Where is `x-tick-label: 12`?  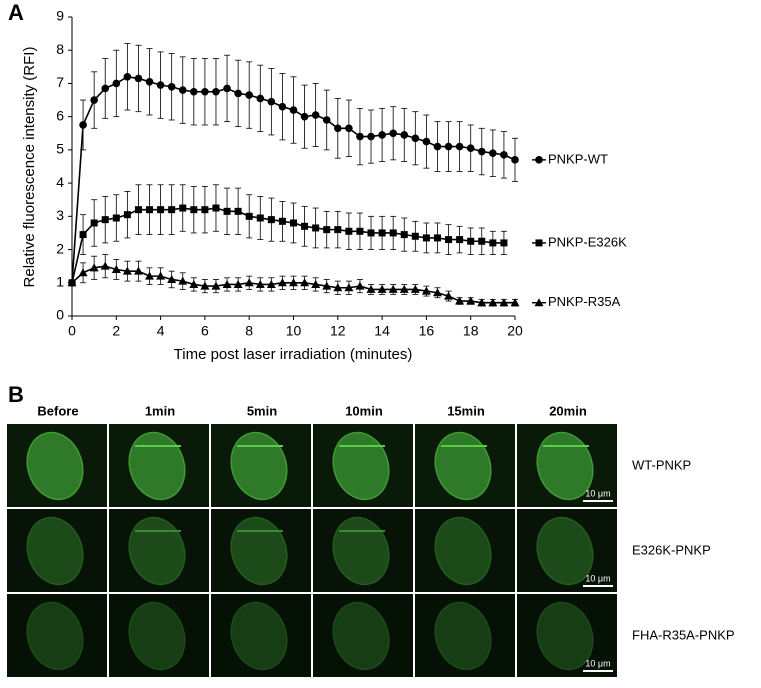
x-tick-label: 12 is located at coordinates (338, 331).